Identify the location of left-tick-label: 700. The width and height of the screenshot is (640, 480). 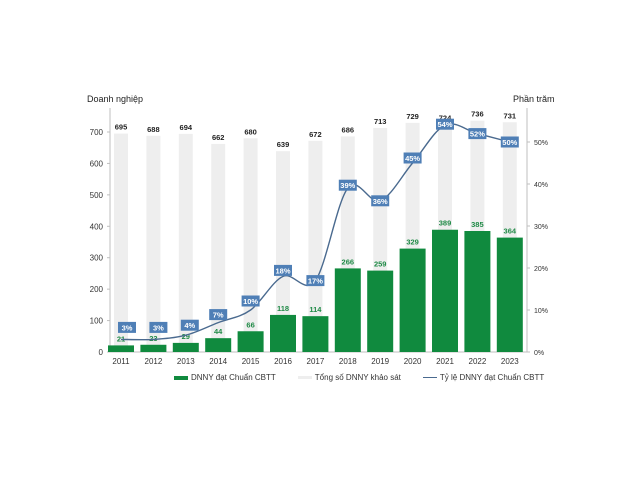
(97, 132).